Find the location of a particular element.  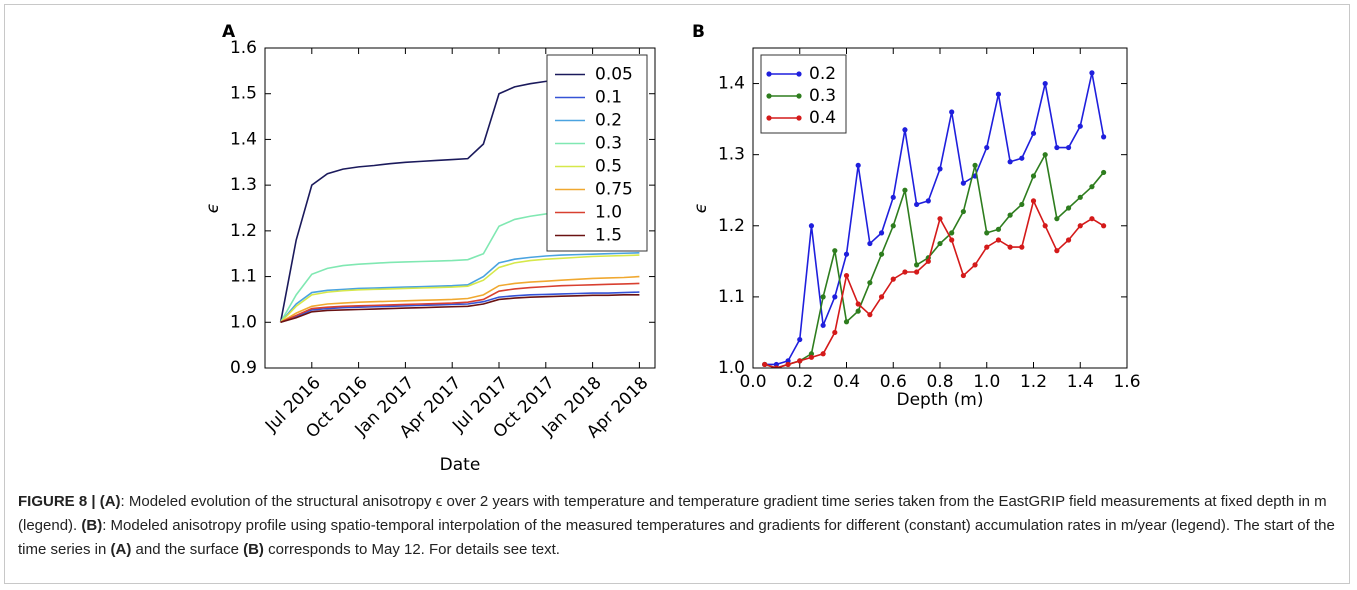

y-tick-label: 1.1 is located at coordinates (243, 277).